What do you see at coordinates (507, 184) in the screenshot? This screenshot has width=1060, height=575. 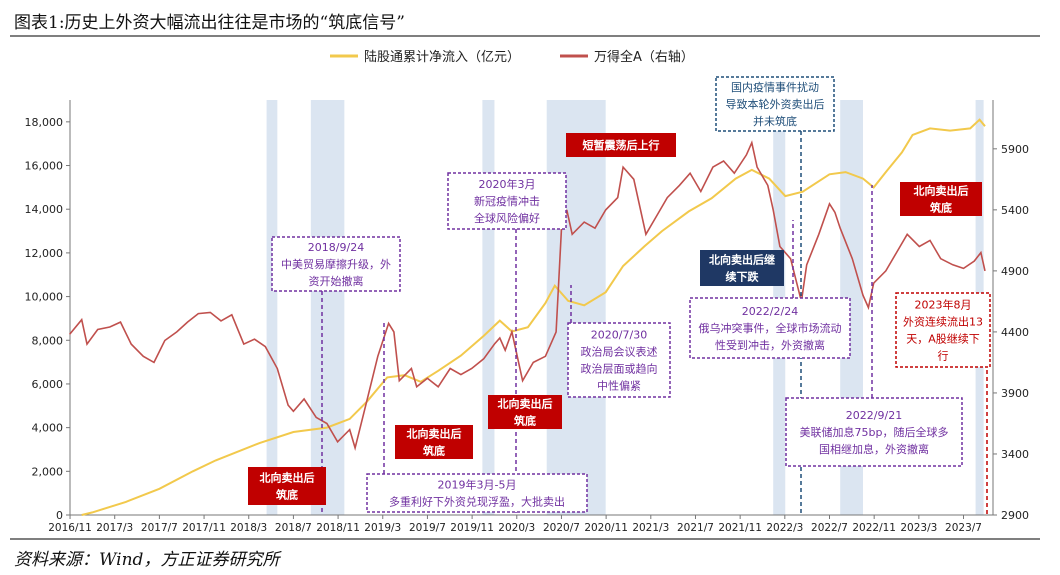 I see `annotation-text: 2020年3月` at bounding box center [507, 184].